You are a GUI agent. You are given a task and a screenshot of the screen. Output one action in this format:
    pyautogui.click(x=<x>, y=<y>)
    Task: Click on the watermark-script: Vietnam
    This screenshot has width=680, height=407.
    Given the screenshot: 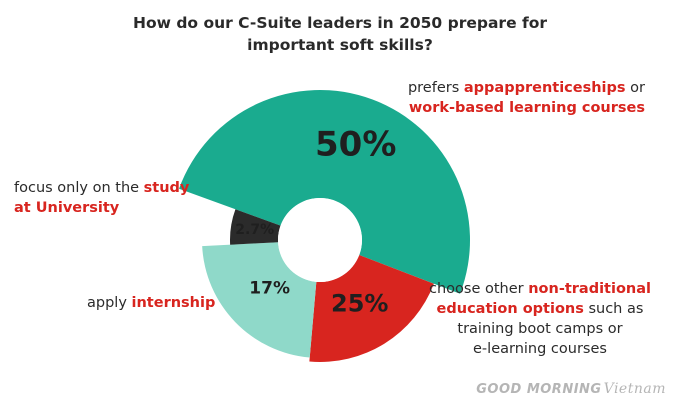 What is the action you would take?
    pyautogui.click(x=634, y=389)
    